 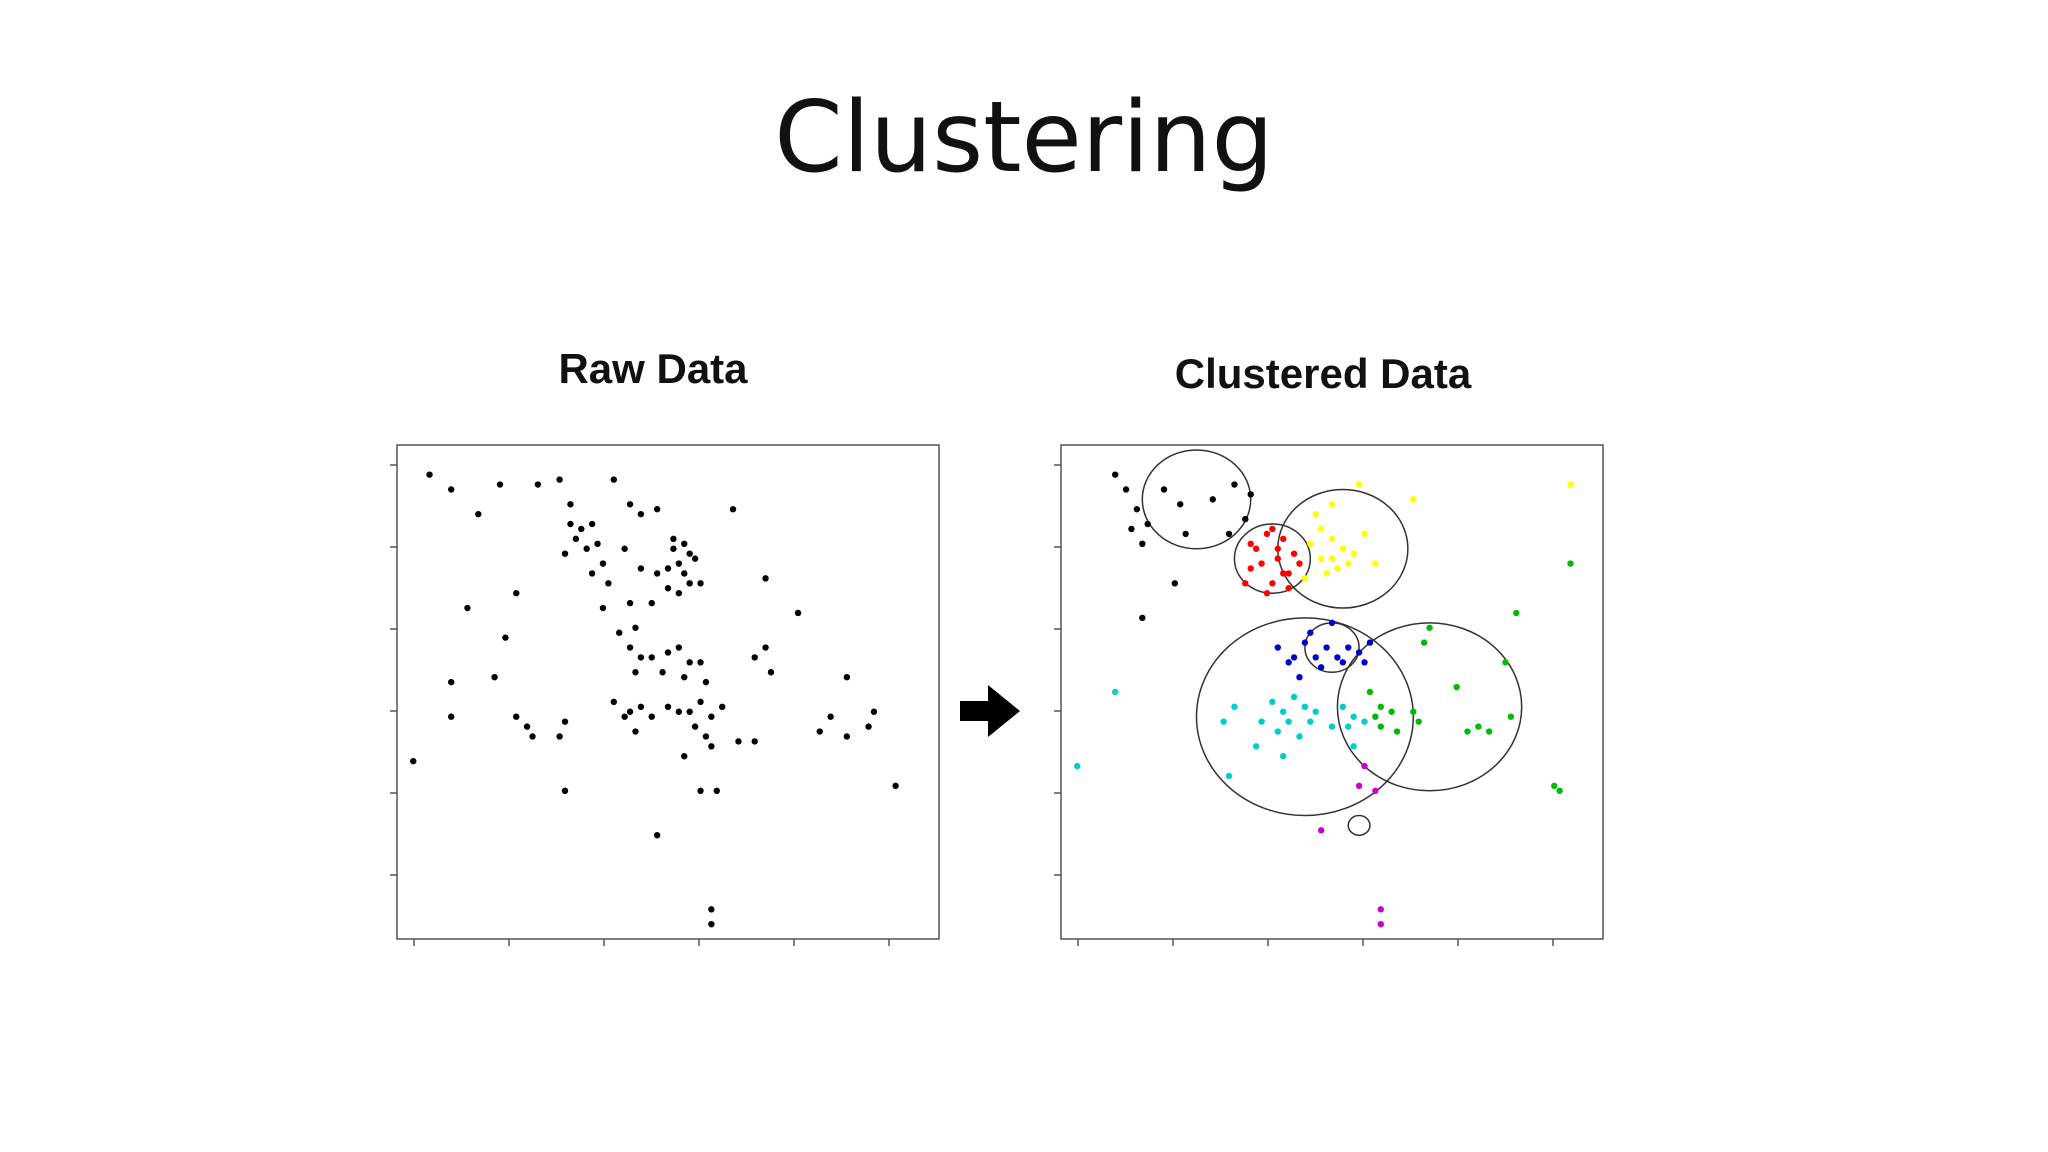 I want to click on clustered-data-chart-title: Clustered Data, so click(x=1323, y=373).